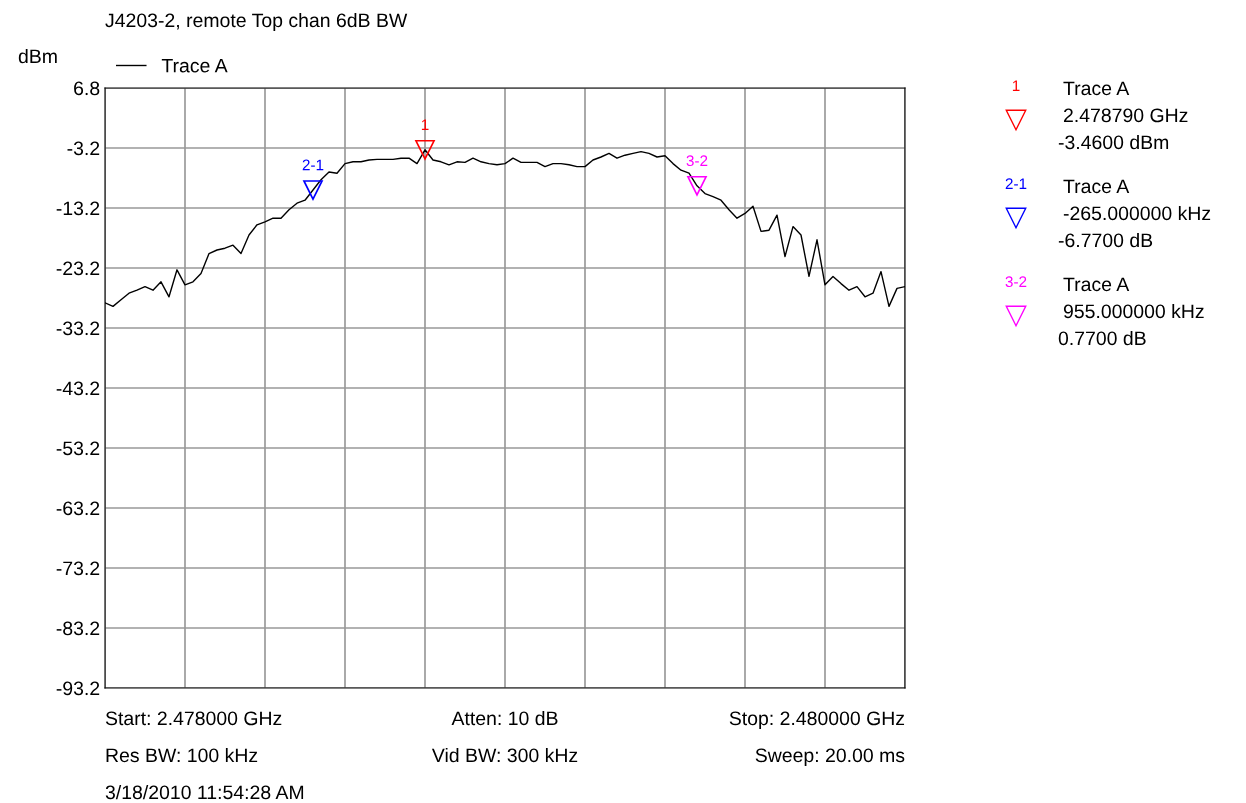 The width and height of the screenshot is (1246, 803). Describe the element at coordinates (182, 755) in the screenshot. I see `text: Res BW: 100 kHz` at that location.